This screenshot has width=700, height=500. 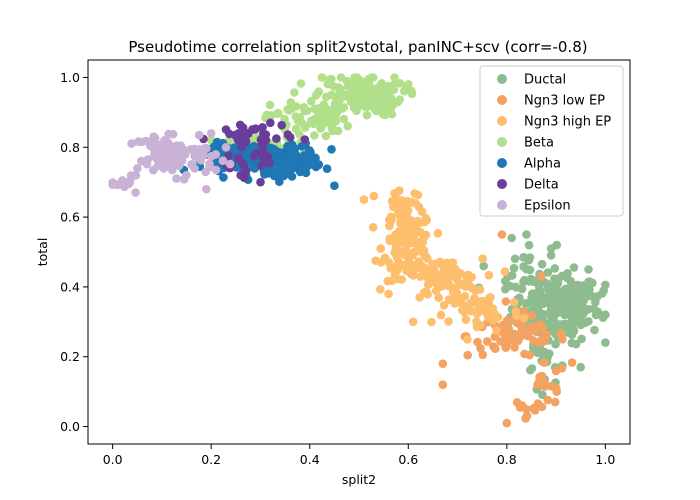 What do you see at coordinates (551, 101) in the screenshot?
I see `legend-item: Ngn3 low EP` at bounding box center [551, 101].